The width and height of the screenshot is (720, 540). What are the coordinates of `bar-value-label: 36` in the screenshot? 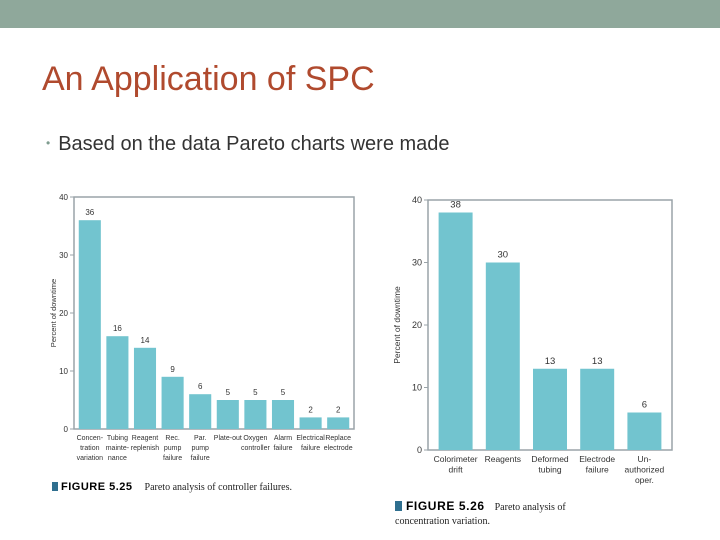 It's located at (89, 212).